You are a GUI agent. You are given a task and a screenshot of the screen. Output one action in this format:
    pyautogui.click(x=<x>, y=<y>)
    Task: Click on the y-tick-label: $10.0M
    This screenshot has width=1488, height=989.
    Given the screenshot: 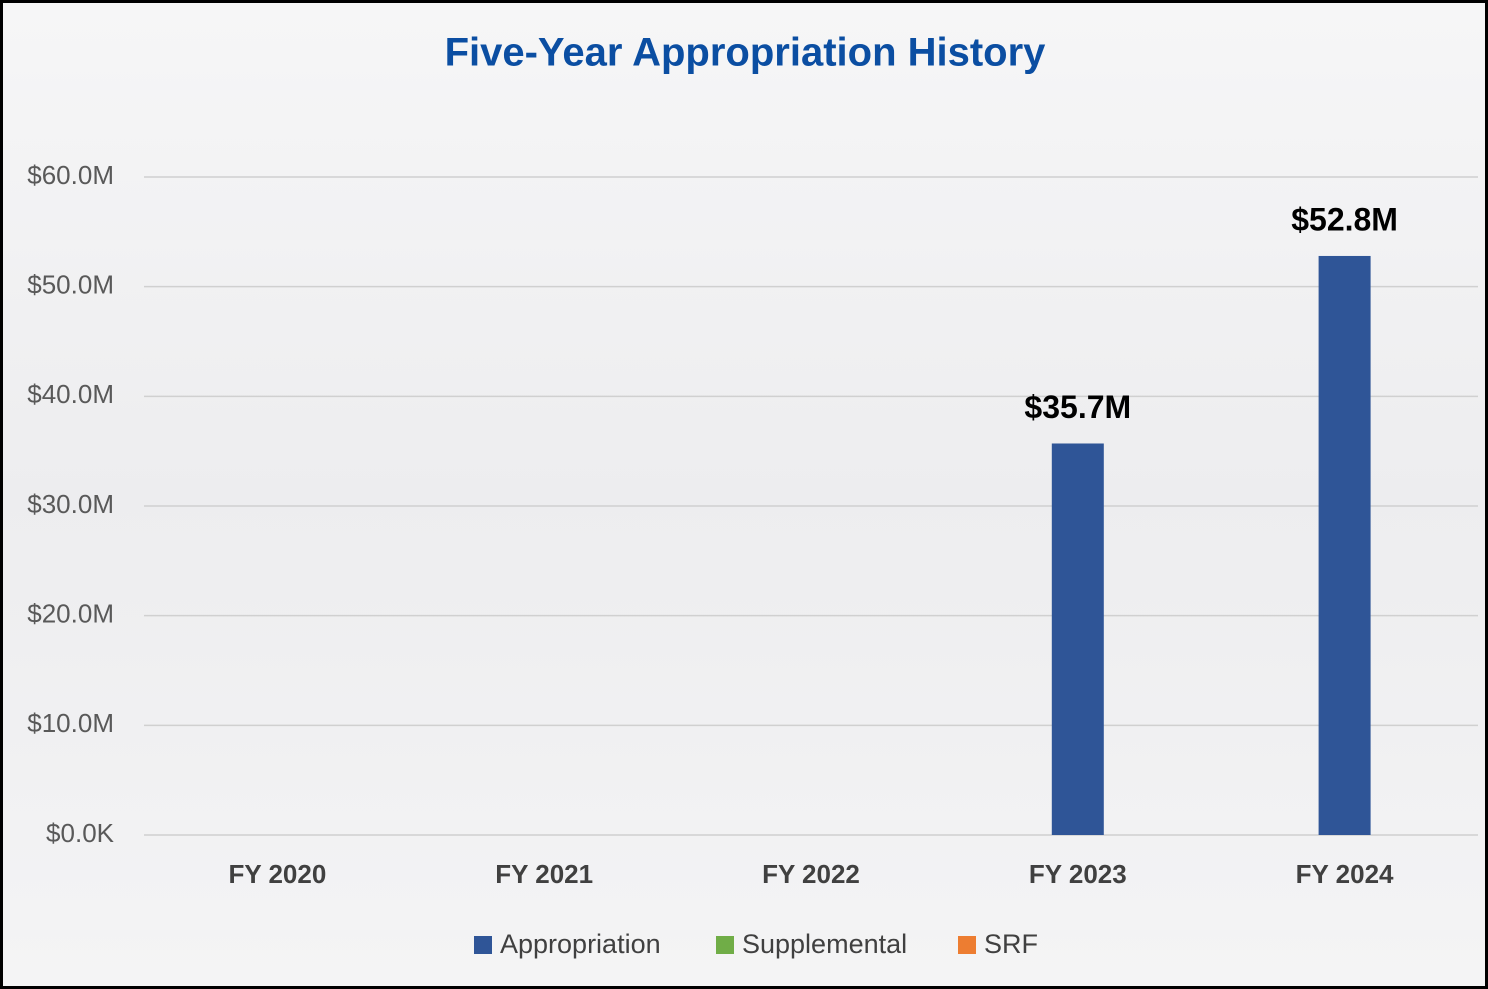 What is the action you would take?
    pyautogui.click(x=70, y=723)
    